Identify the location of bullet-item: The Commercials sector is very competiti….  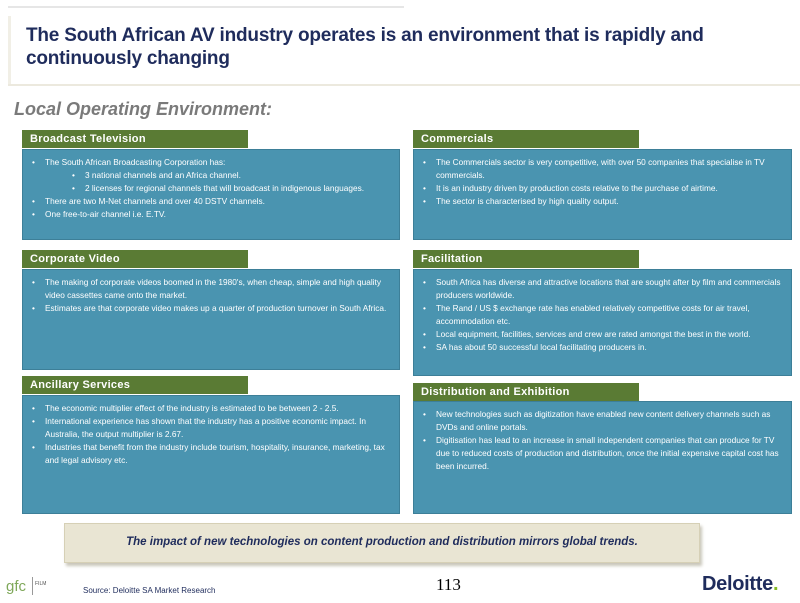
(604, 169).